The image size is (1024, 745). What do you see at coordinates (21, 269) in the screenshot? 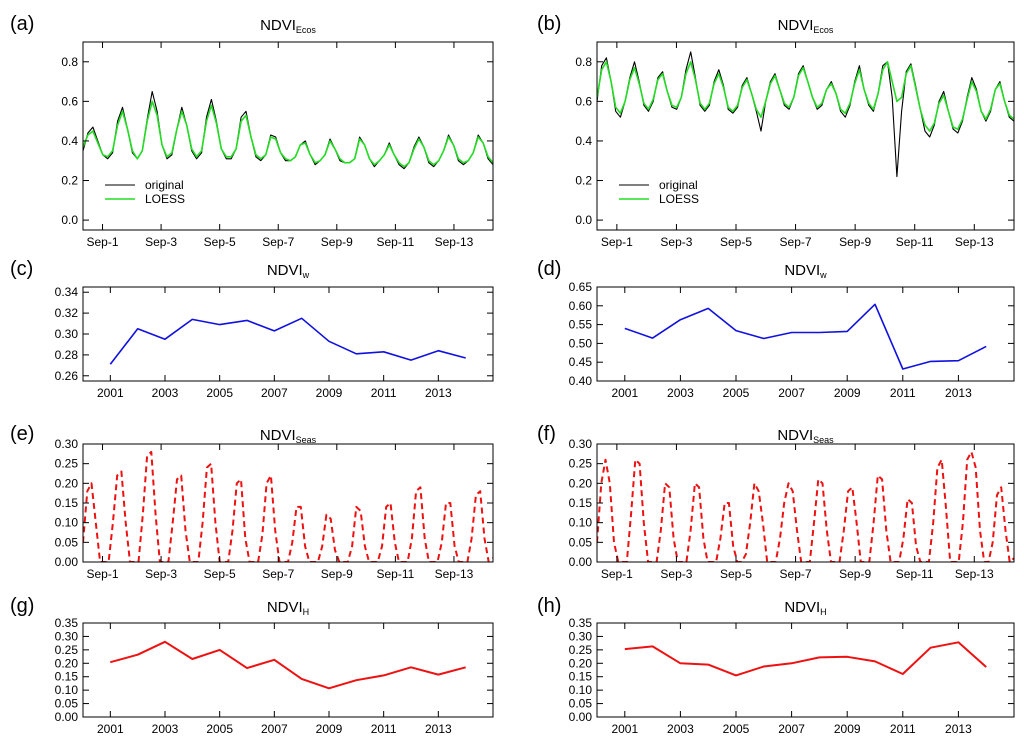
I see `panel-letter: (c)` at bounding box center [21, 269].